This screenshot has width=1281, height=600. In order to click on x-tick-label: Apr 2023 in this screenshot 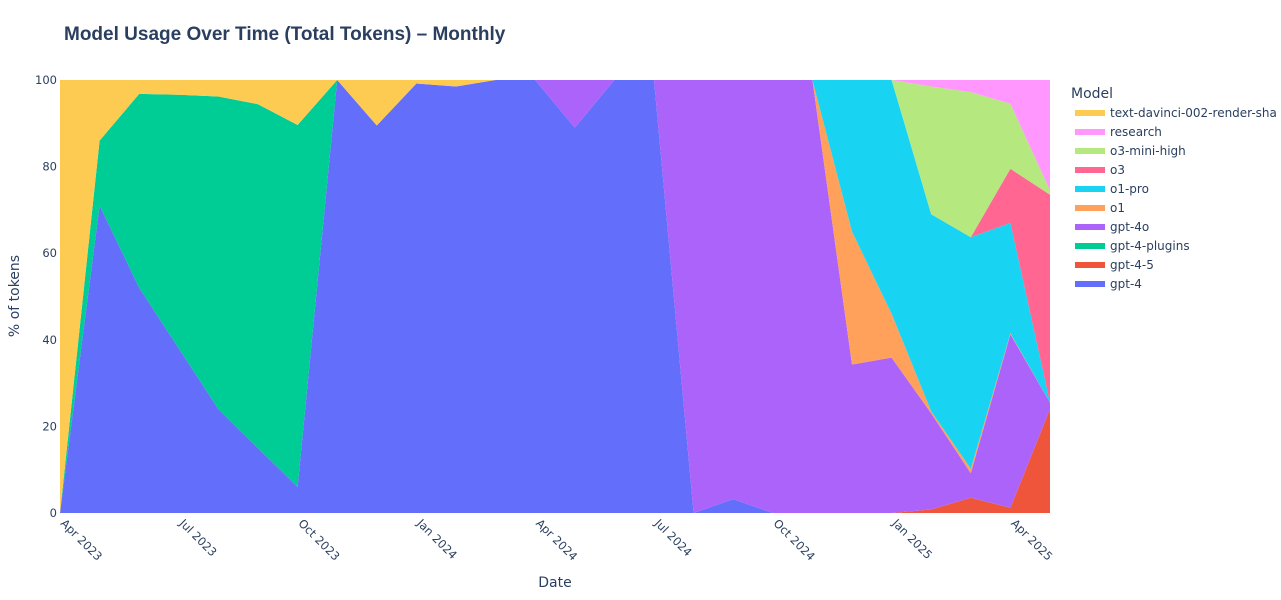, I will do `click(81, 539)`.